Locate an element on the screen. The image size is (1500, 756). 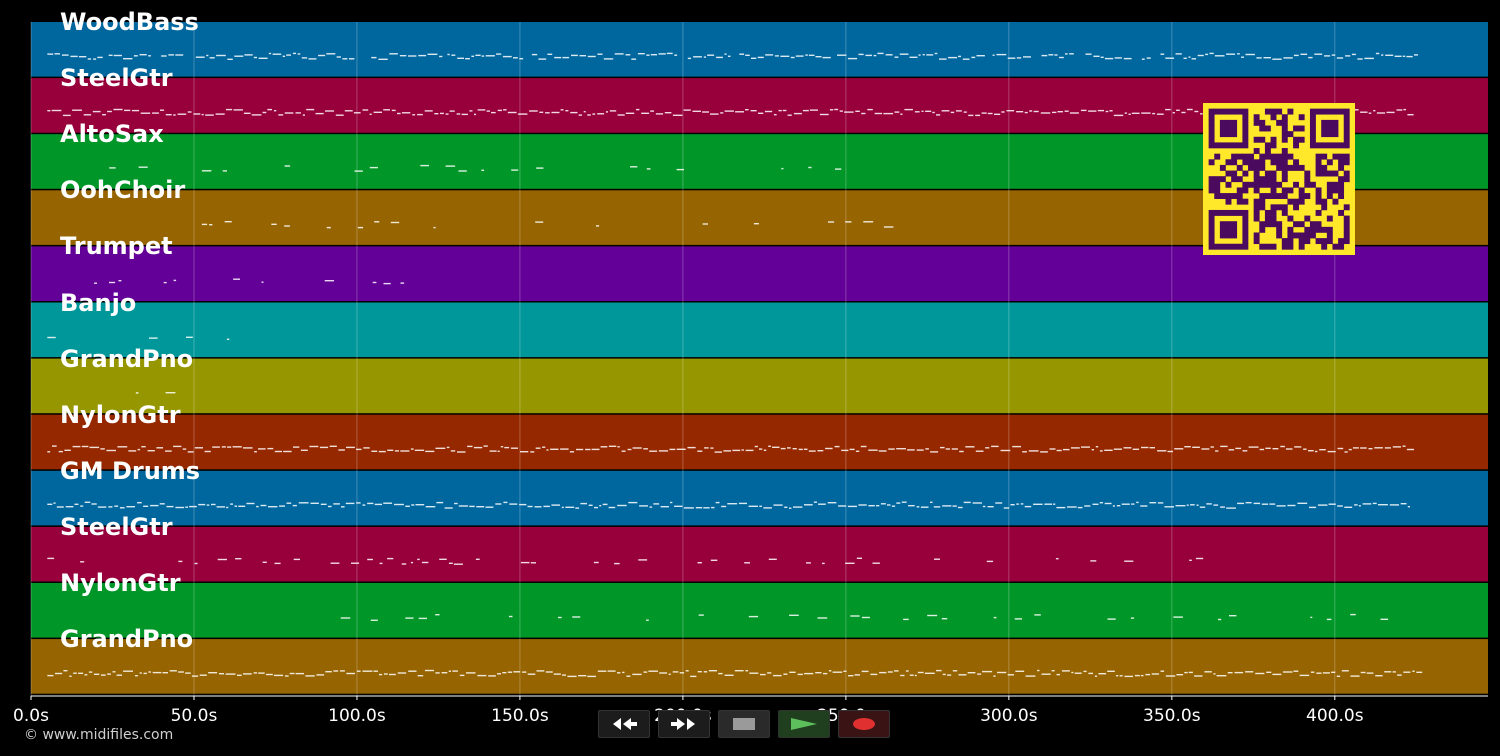
tick-label: 400.0s is located at coordinates (1335, 716).